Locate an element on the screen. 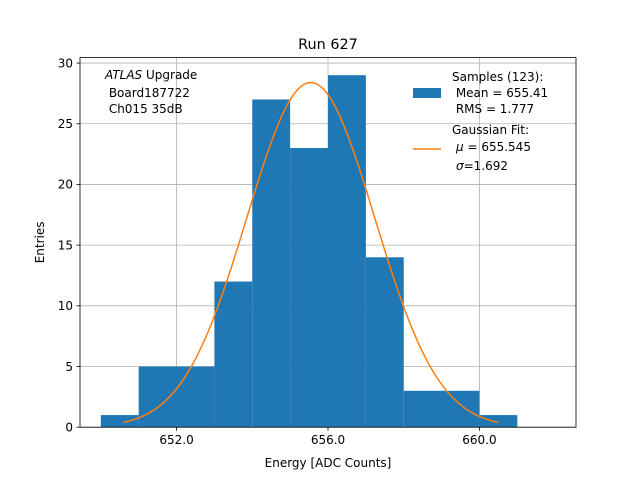  sigma-symbol: σ is located at coordinates (460, 166).